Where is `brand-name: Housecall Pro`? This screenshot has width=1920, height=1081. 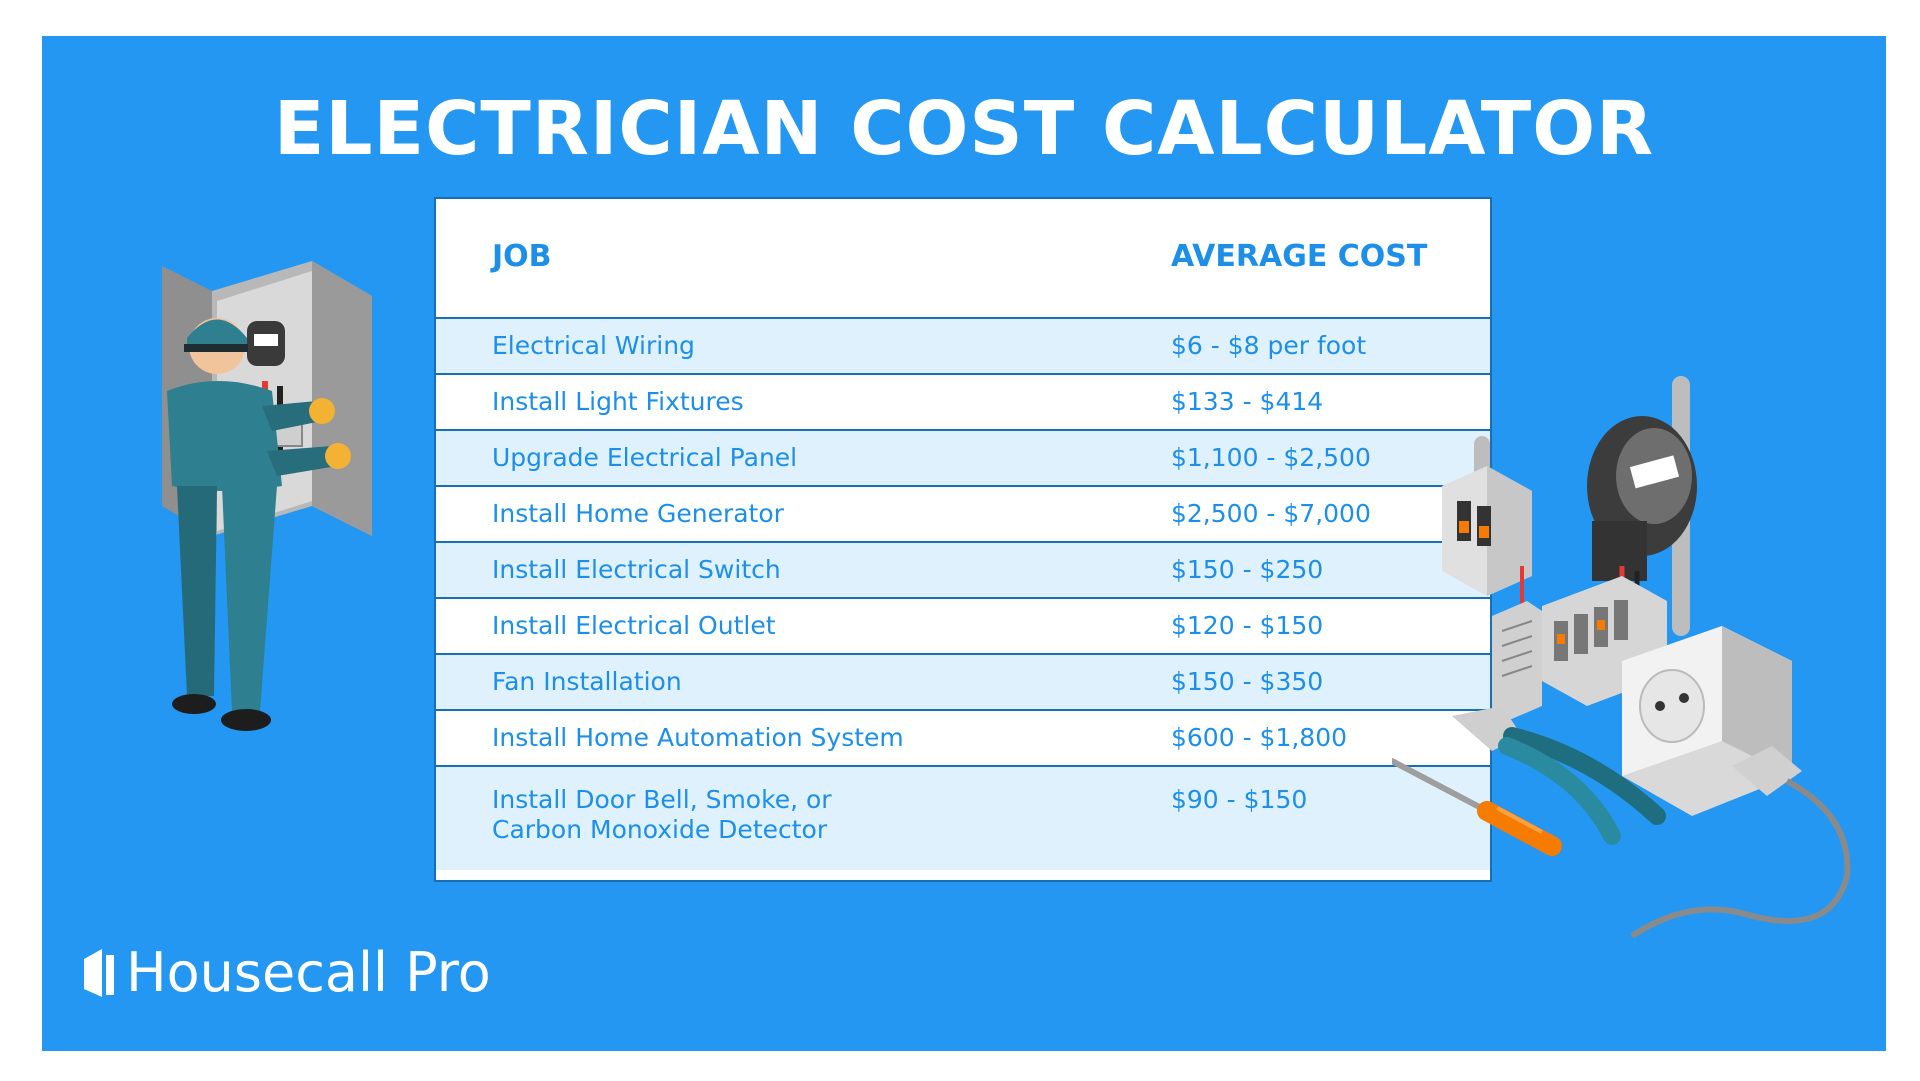
brand-name: Housecall Pro is located at coordinates (308, 972).